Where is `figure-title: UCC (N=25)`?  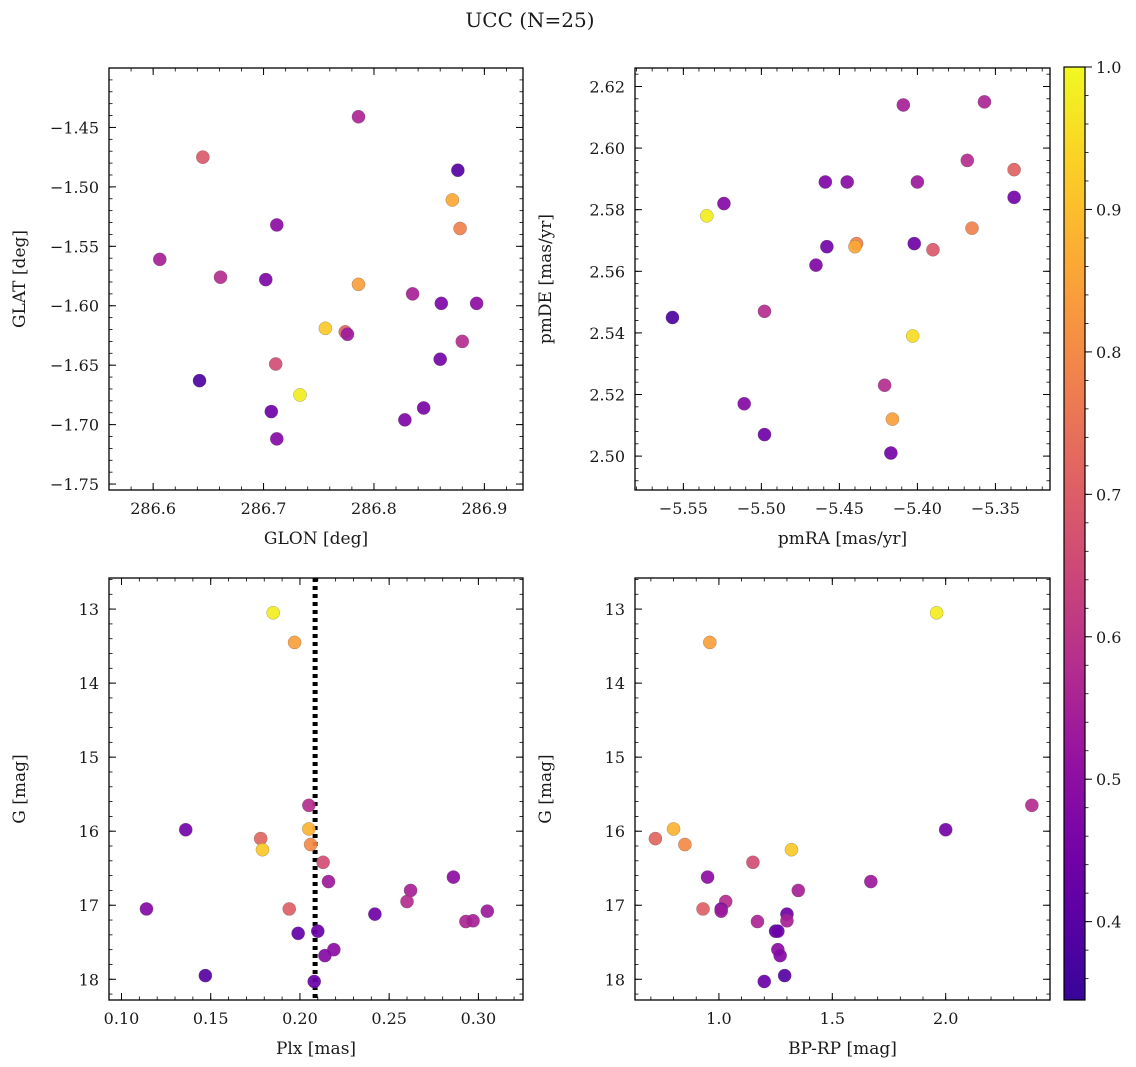
figure-title: UCC (N=25) is located at coordinates (529, 20).